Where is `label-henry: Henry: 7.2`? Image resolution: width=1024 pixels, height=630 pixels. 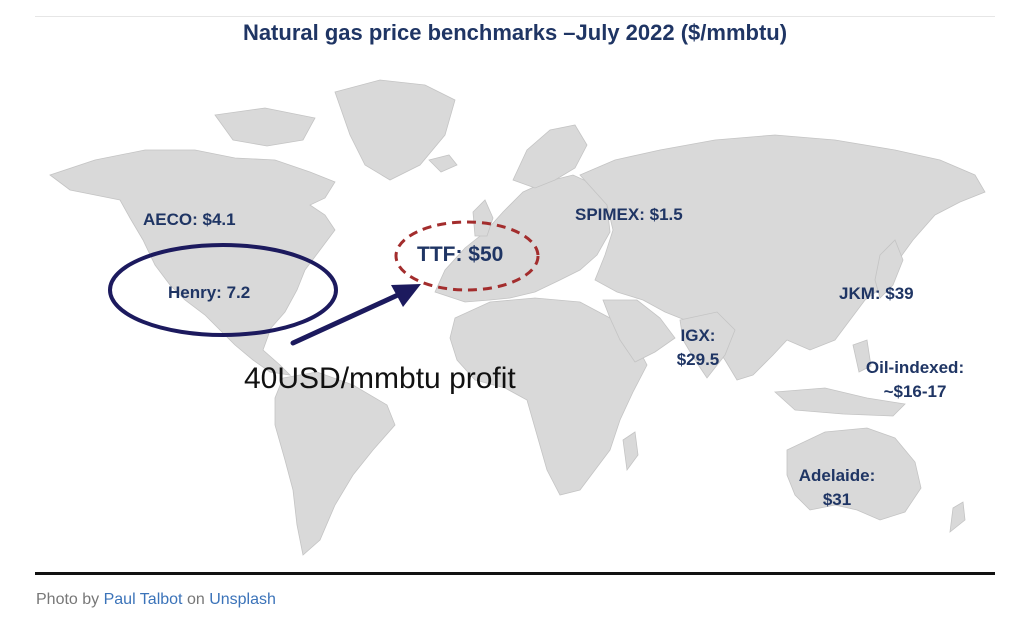 label-henry: Henry: 7.2 is located at coordinates (209, 292).